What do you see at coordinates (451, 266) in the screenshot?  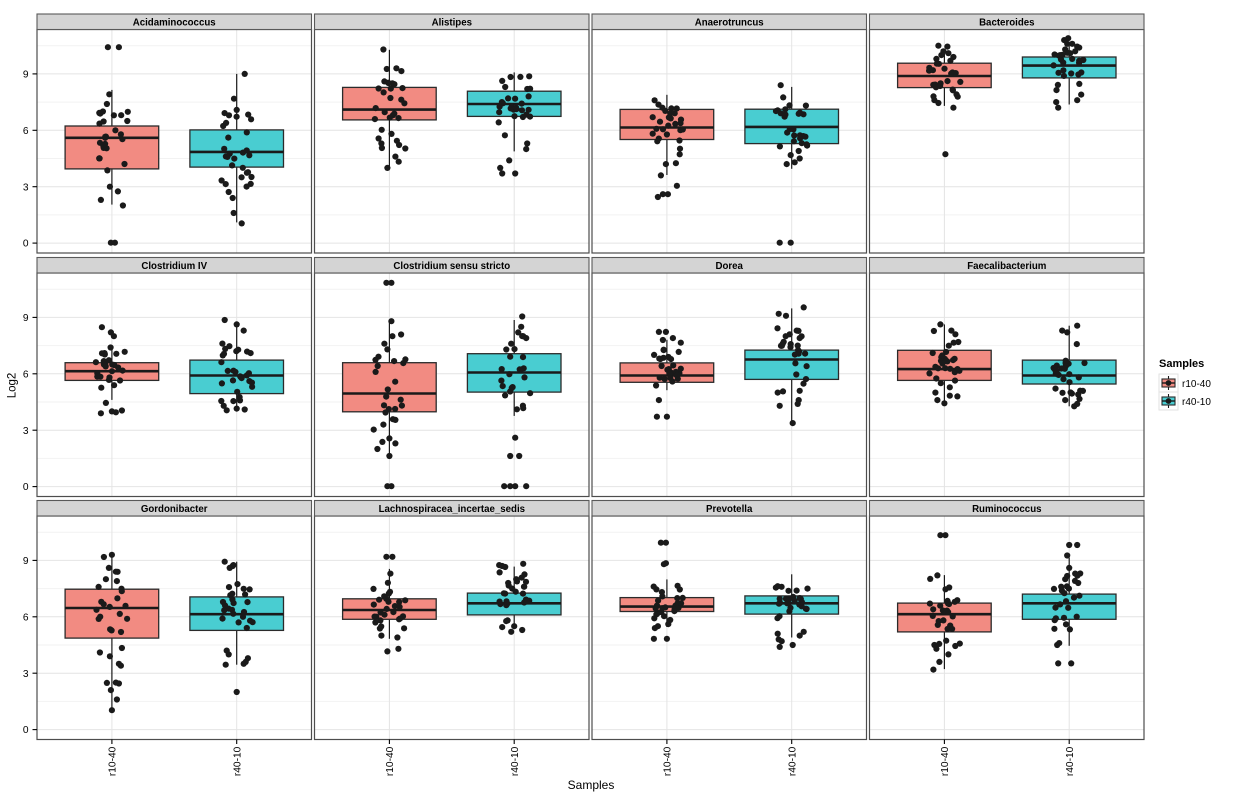 I see `svg-text: Clostridium sensu stricto` at bounding box center [451, 266].